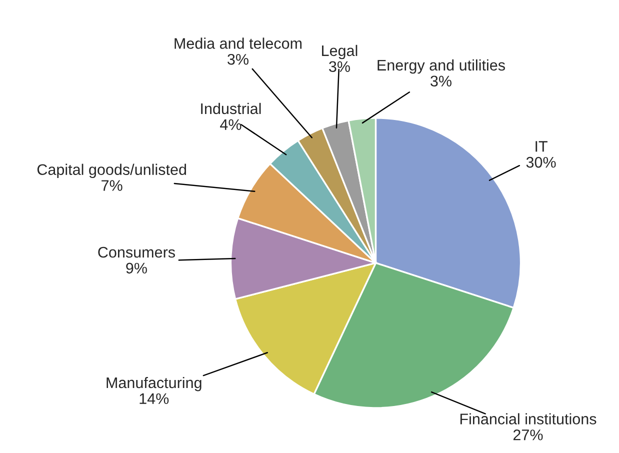 This screenshot has height=453, width=619. Describe the element at coordinates (231, 108) in the screenshot. I see `slice-label: Industrial` at that location.